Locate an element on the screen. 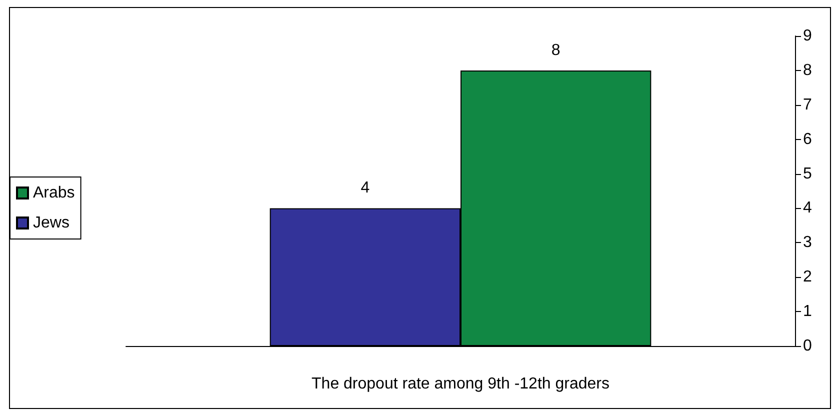 This screenshot has width=833, height=412. y-tick-label: 0 is located at coordinates (807, 346).